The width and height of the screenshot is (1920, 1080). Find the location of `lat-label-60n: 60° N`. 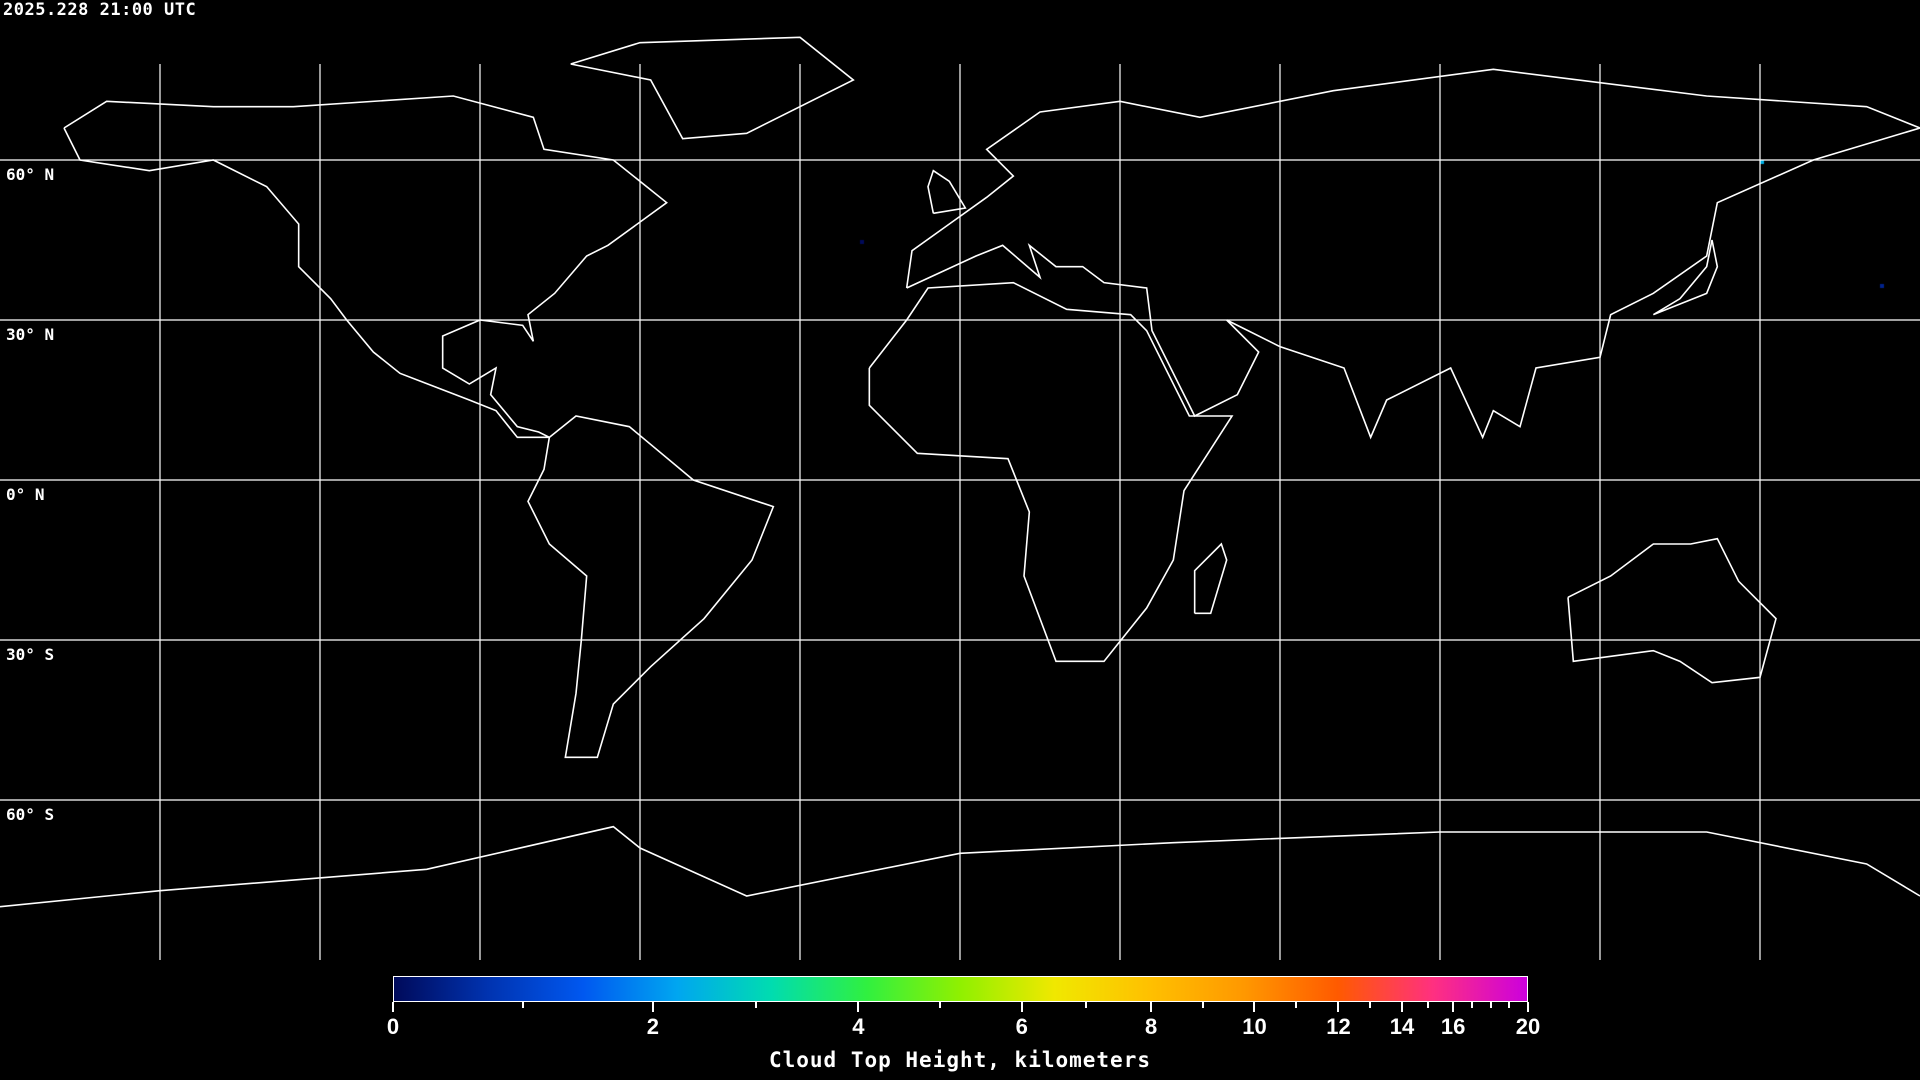

lat-label-60n: 60° N is located at coordinates (30, 174).